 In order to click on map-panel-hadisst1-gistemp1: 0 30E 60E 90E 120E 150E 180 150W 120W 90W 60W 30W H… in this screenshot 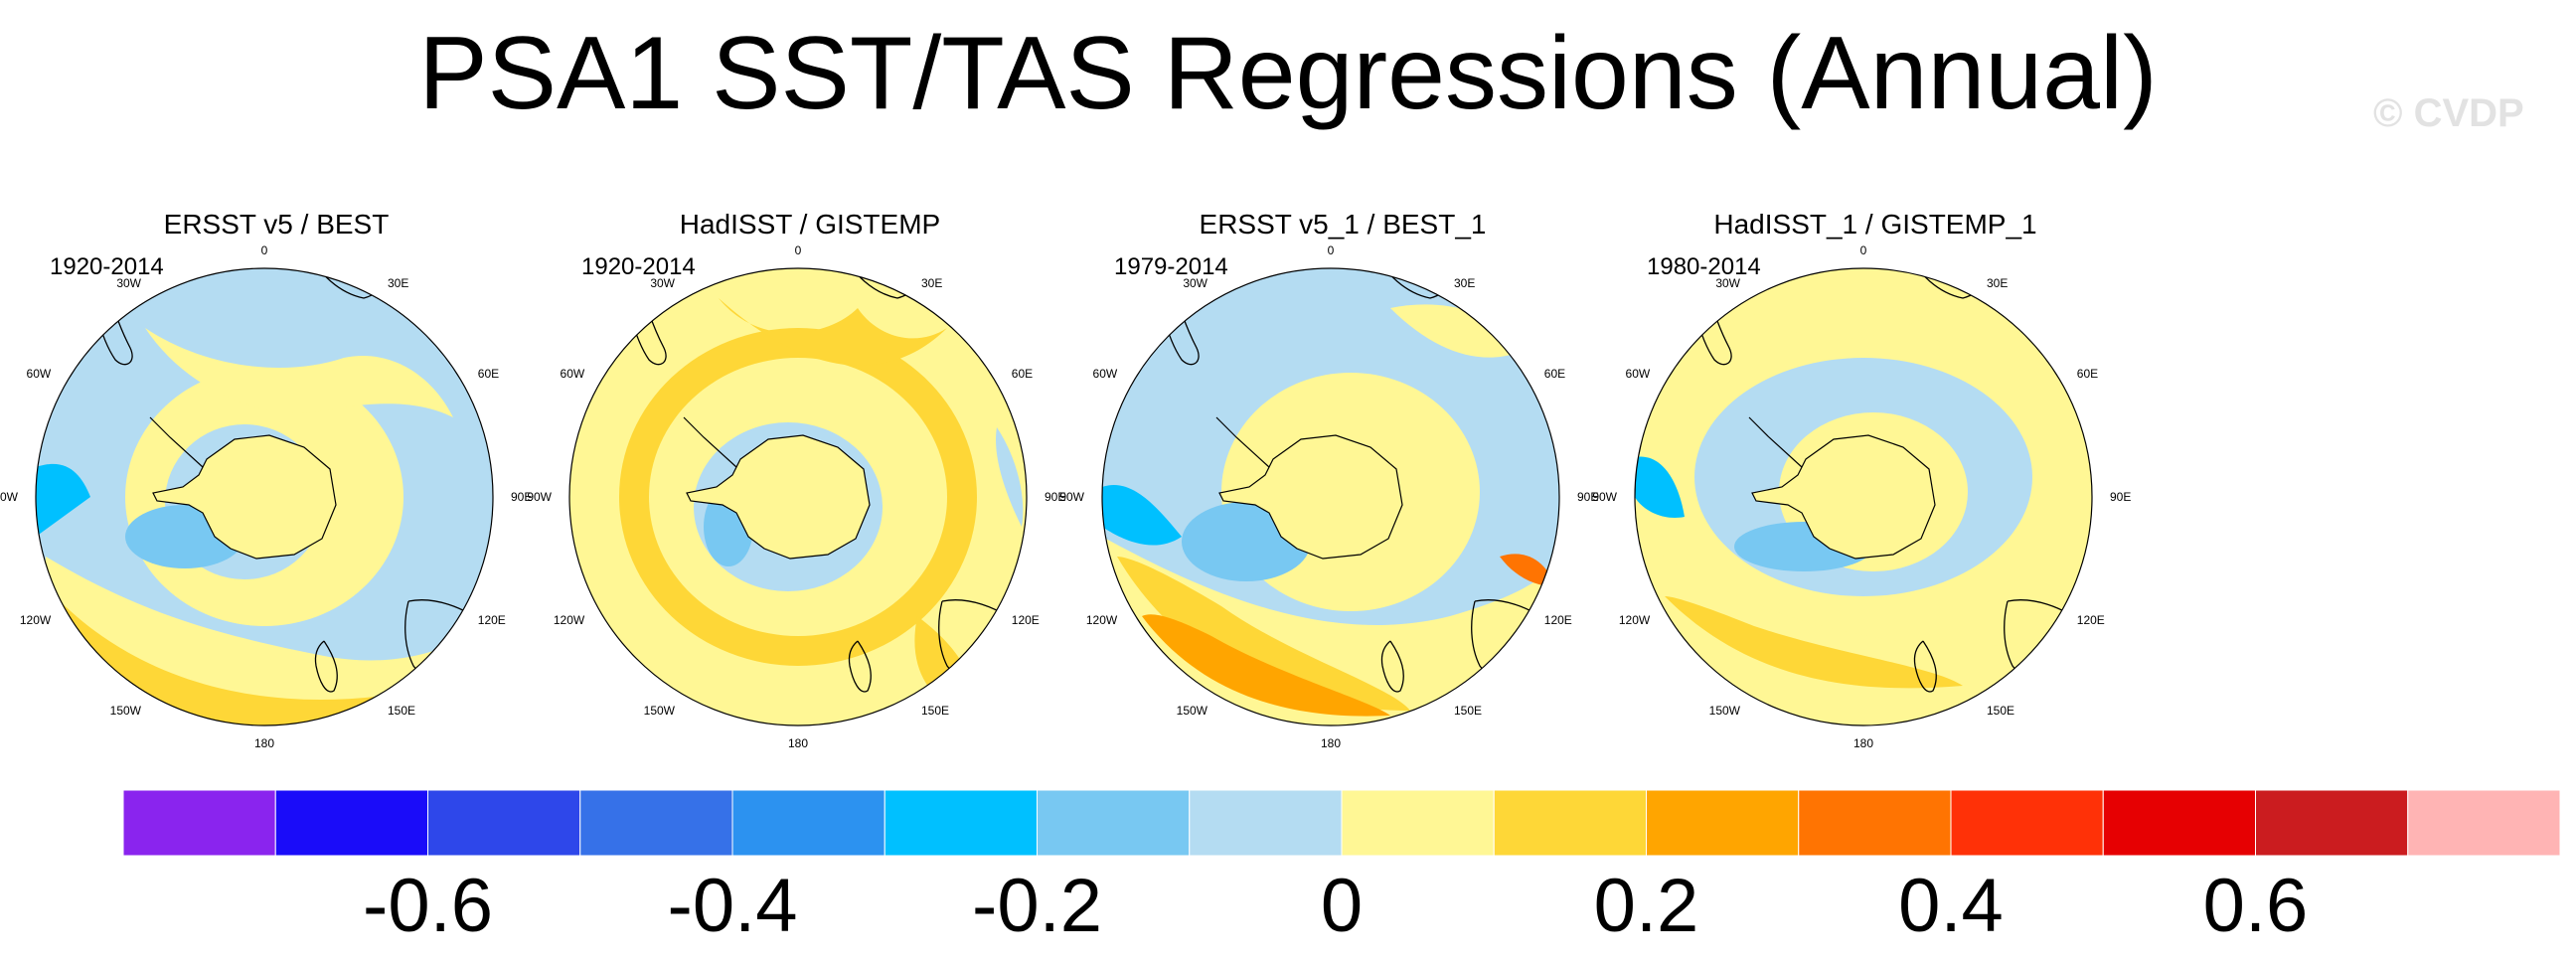, I will do `click(1863, 477)`.